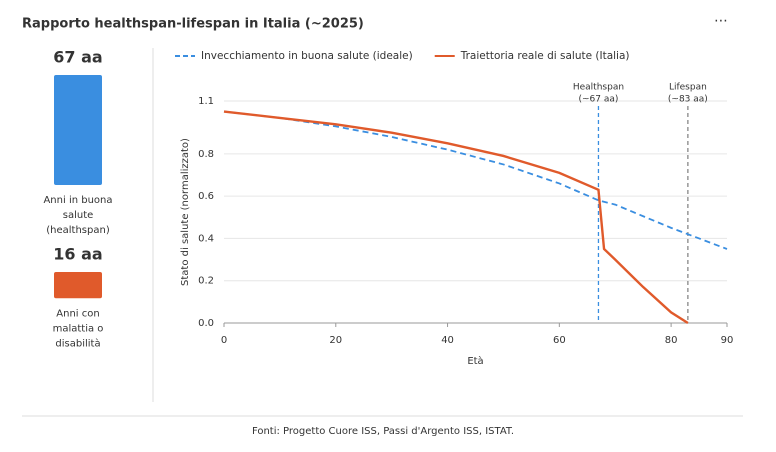  I want to click on y-tick-label: 0.2, so click(206, 281).